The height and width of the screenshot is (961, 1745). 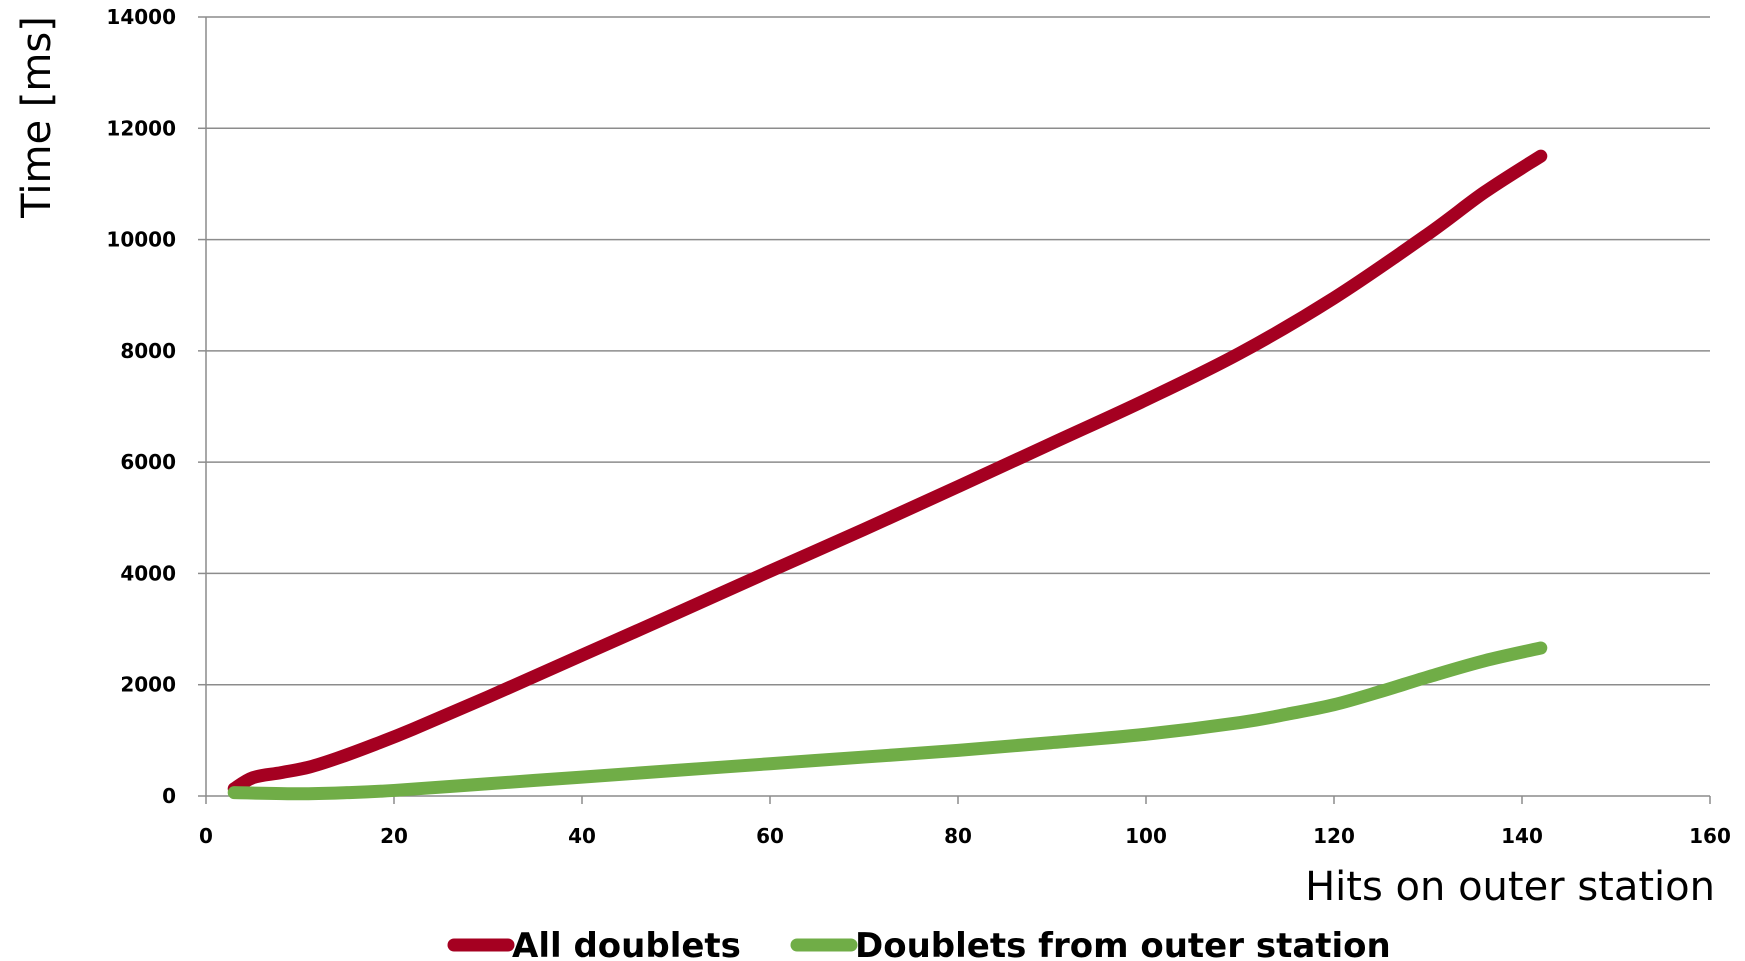 What do you see at coordinates (394, 836) in the screenshot?
I see `x-tick-label: 20` at bounding box center [394, 836].